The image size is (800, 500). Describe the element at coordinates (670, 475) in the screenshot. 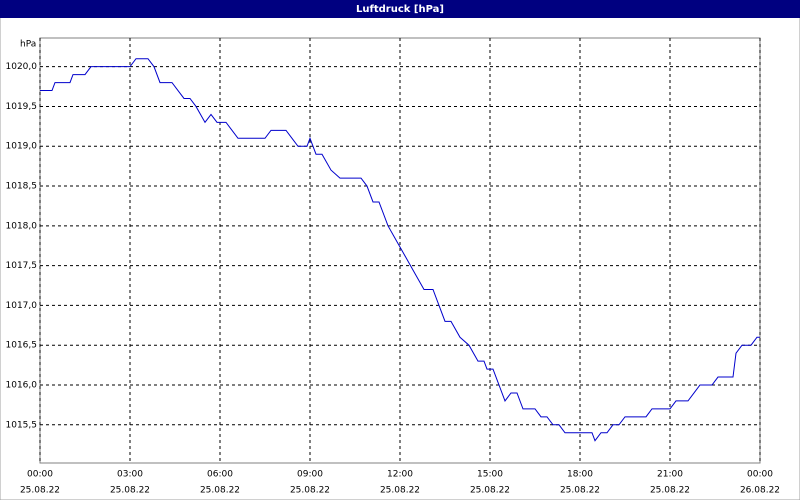

I see `x-tick-label: 21:00` at that location.